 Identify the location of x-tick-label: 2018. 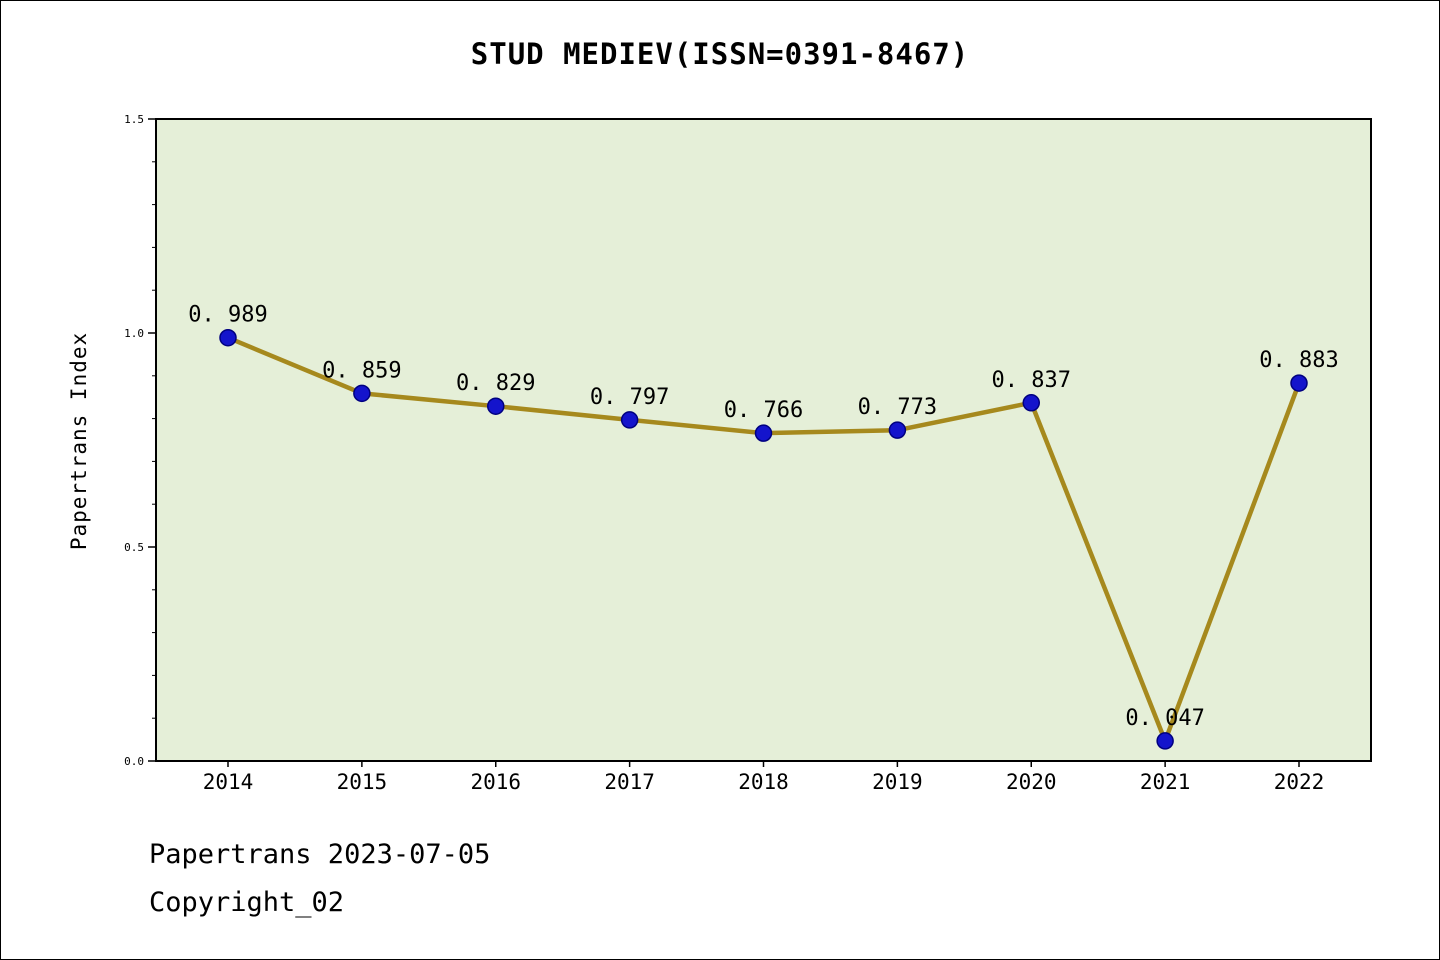
(763, 782).